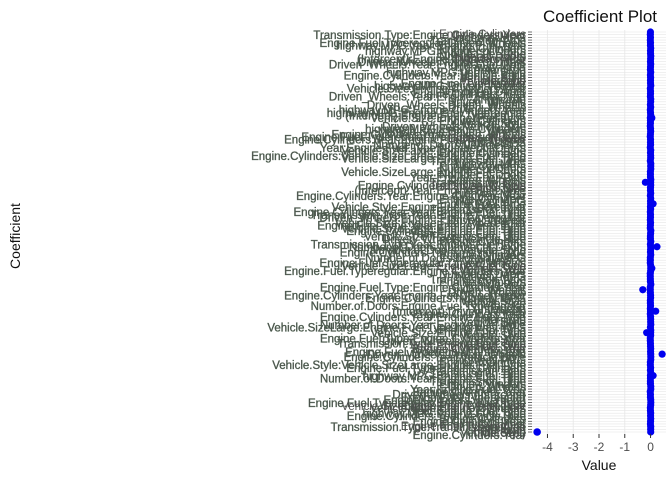 The height and width of the screenshot is (480, 672). I want to click on coefficient-tick-label: Engine.Fuel.Type:Year:Engine.Fuel.Type, so click(421, 227).